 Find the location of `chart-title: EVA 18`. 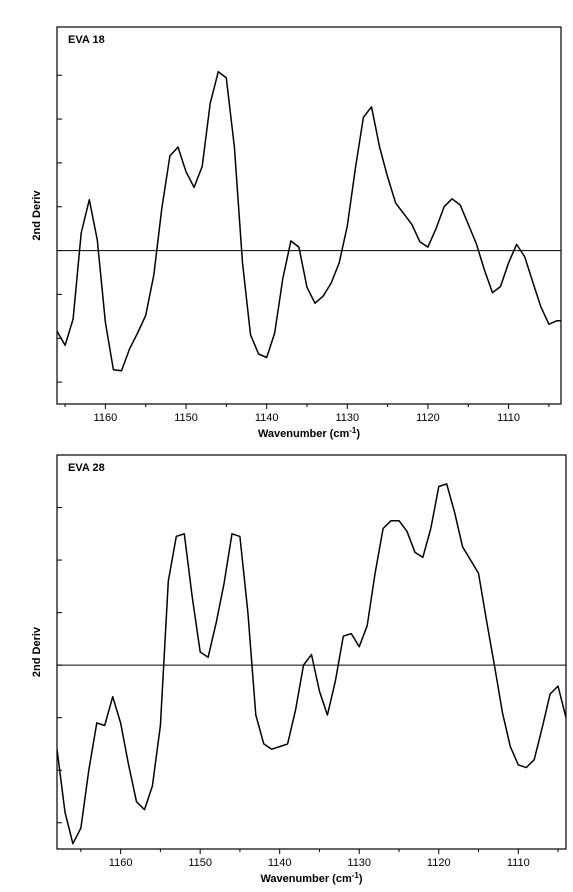

chart-title: EVA 18 is located at coordinates (86, 40).